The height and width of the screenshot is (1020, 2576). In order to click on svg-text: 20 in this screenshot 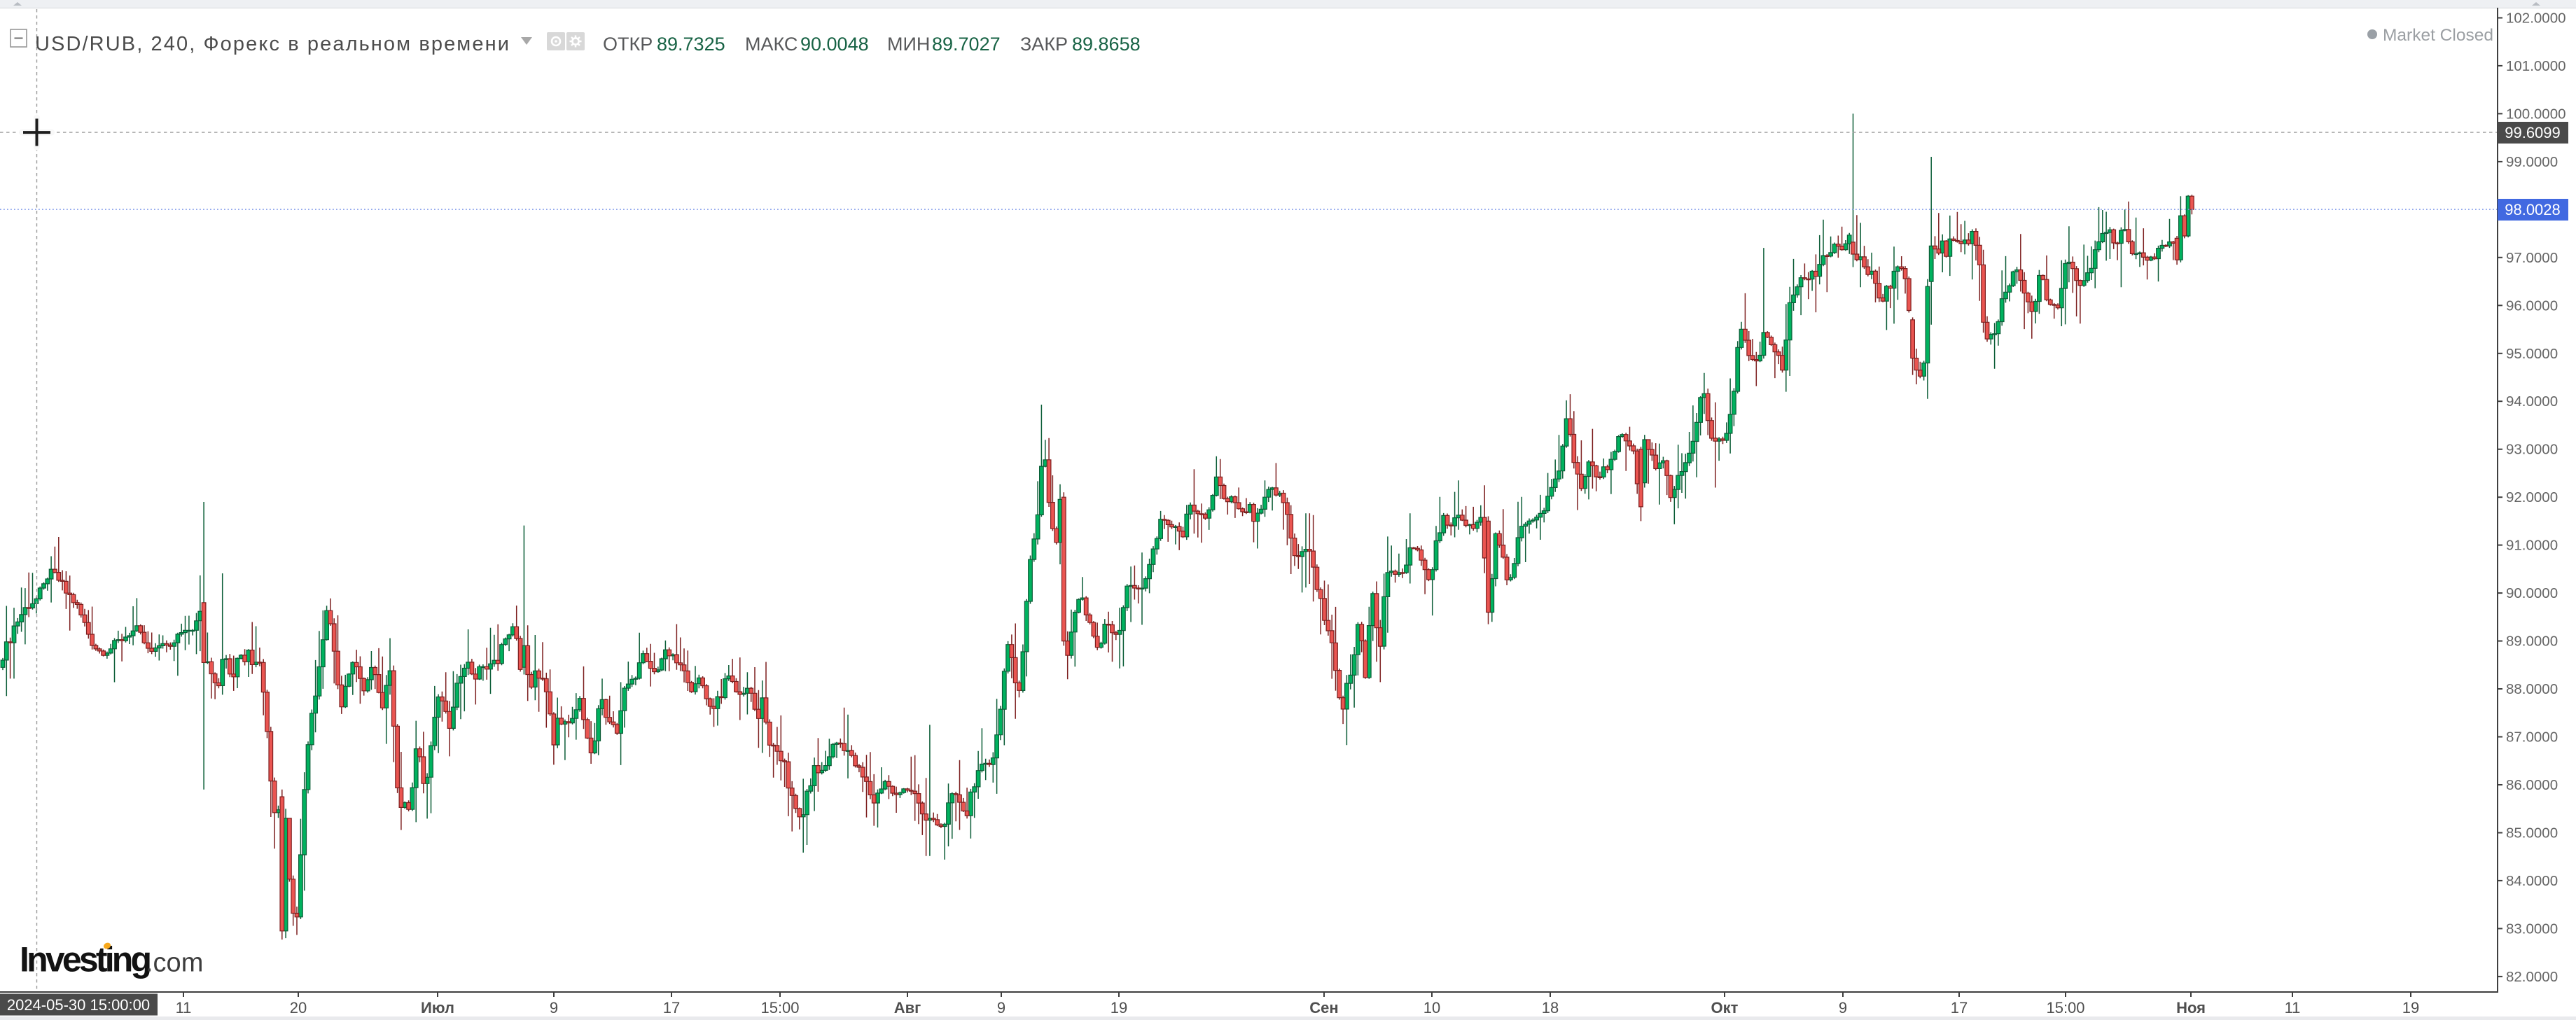, I will do `click(298, 1007)`.